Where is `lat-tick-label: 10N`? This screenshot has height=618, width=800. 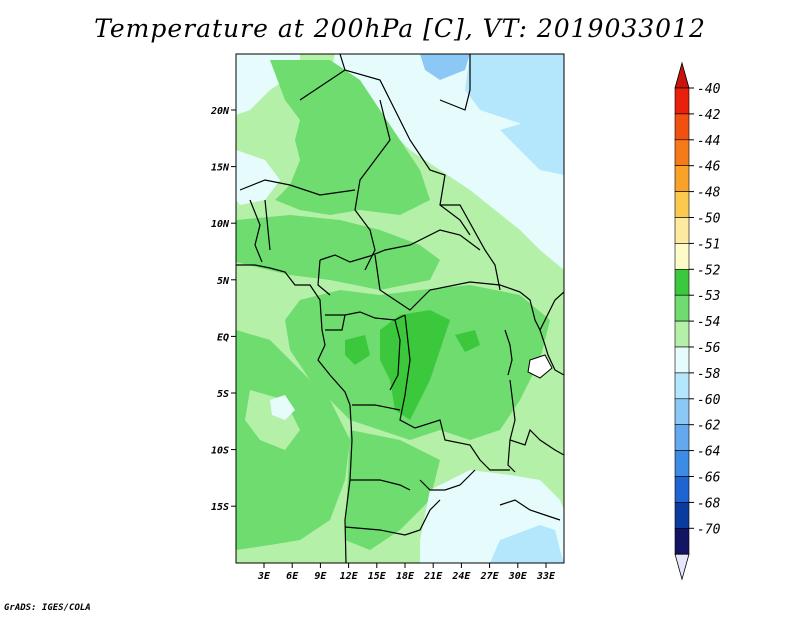 lat-tick-label: 10N is located at coordinates (220, 224).